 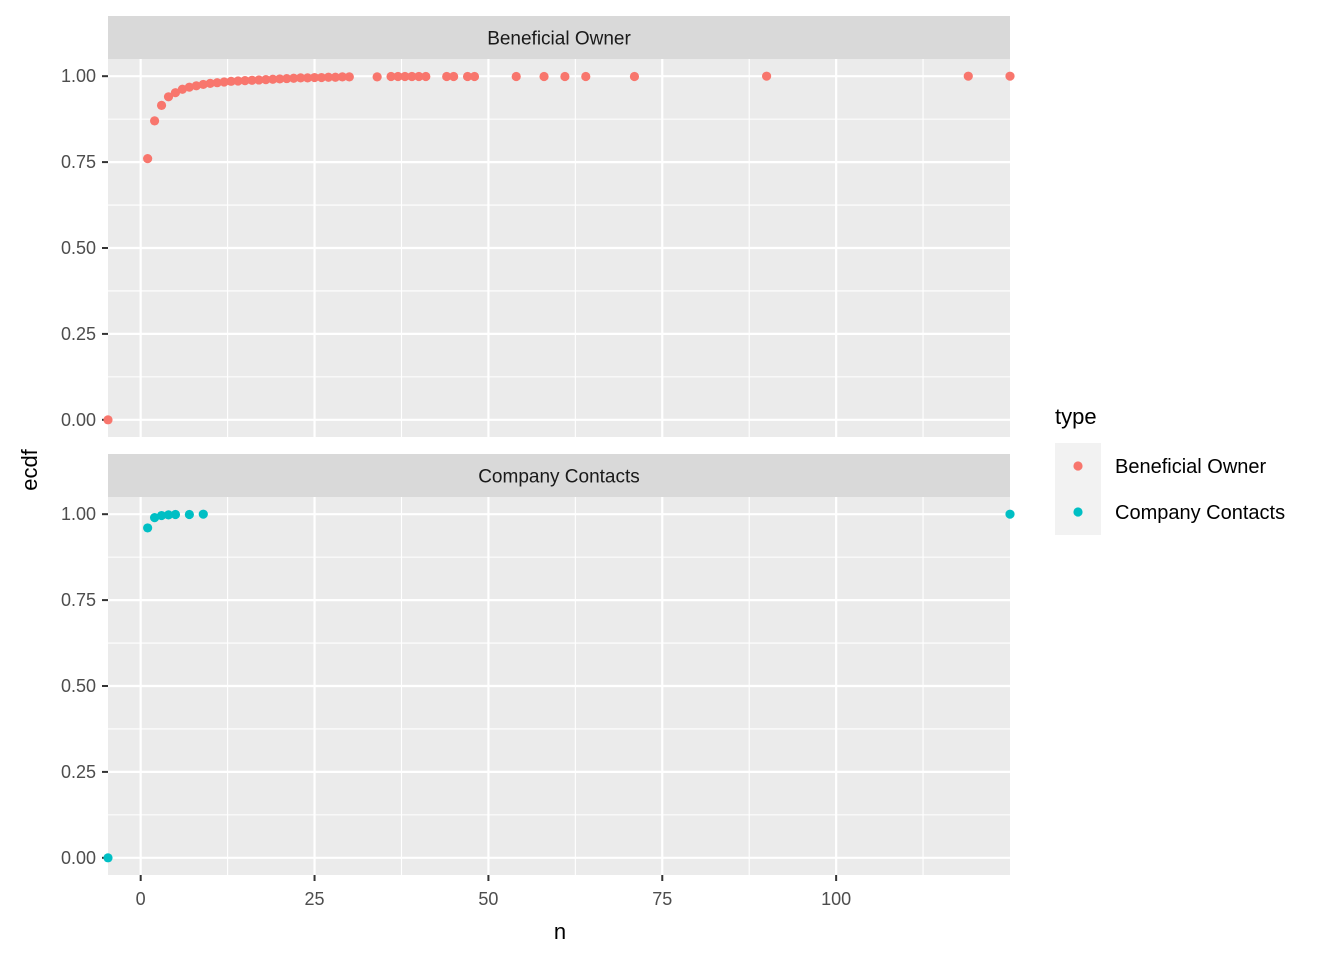 I want to click on legend-label: Company Contacts, so click(x=1200, y=513).